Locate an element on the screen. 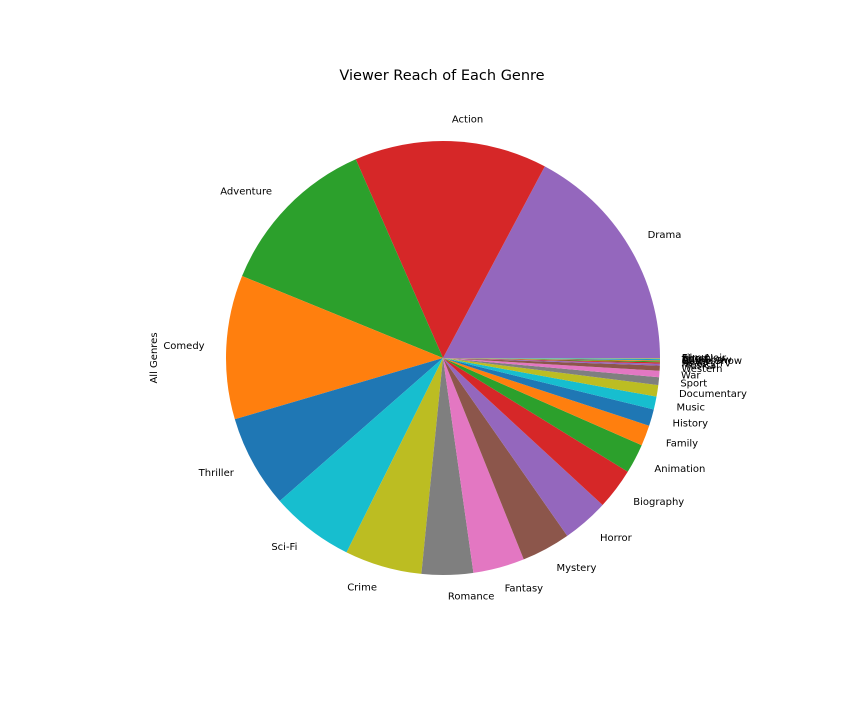  pie-label-crime: Crime is located at coordinates (362, 587).